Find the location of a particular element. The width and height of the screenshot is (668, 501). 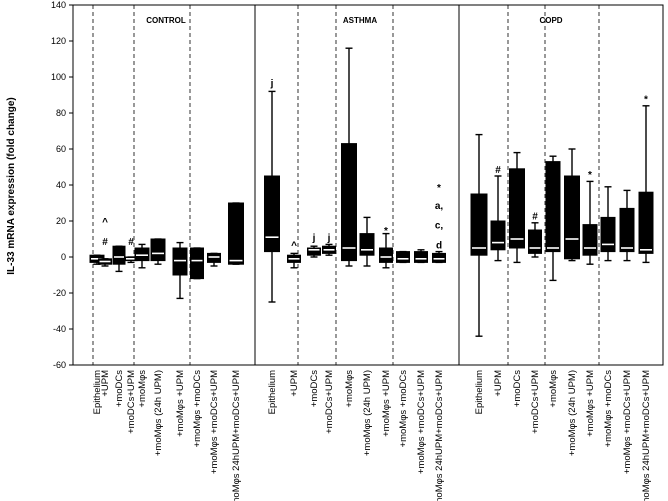

y-tick-label: 60 is located at coordinates (61, 149).